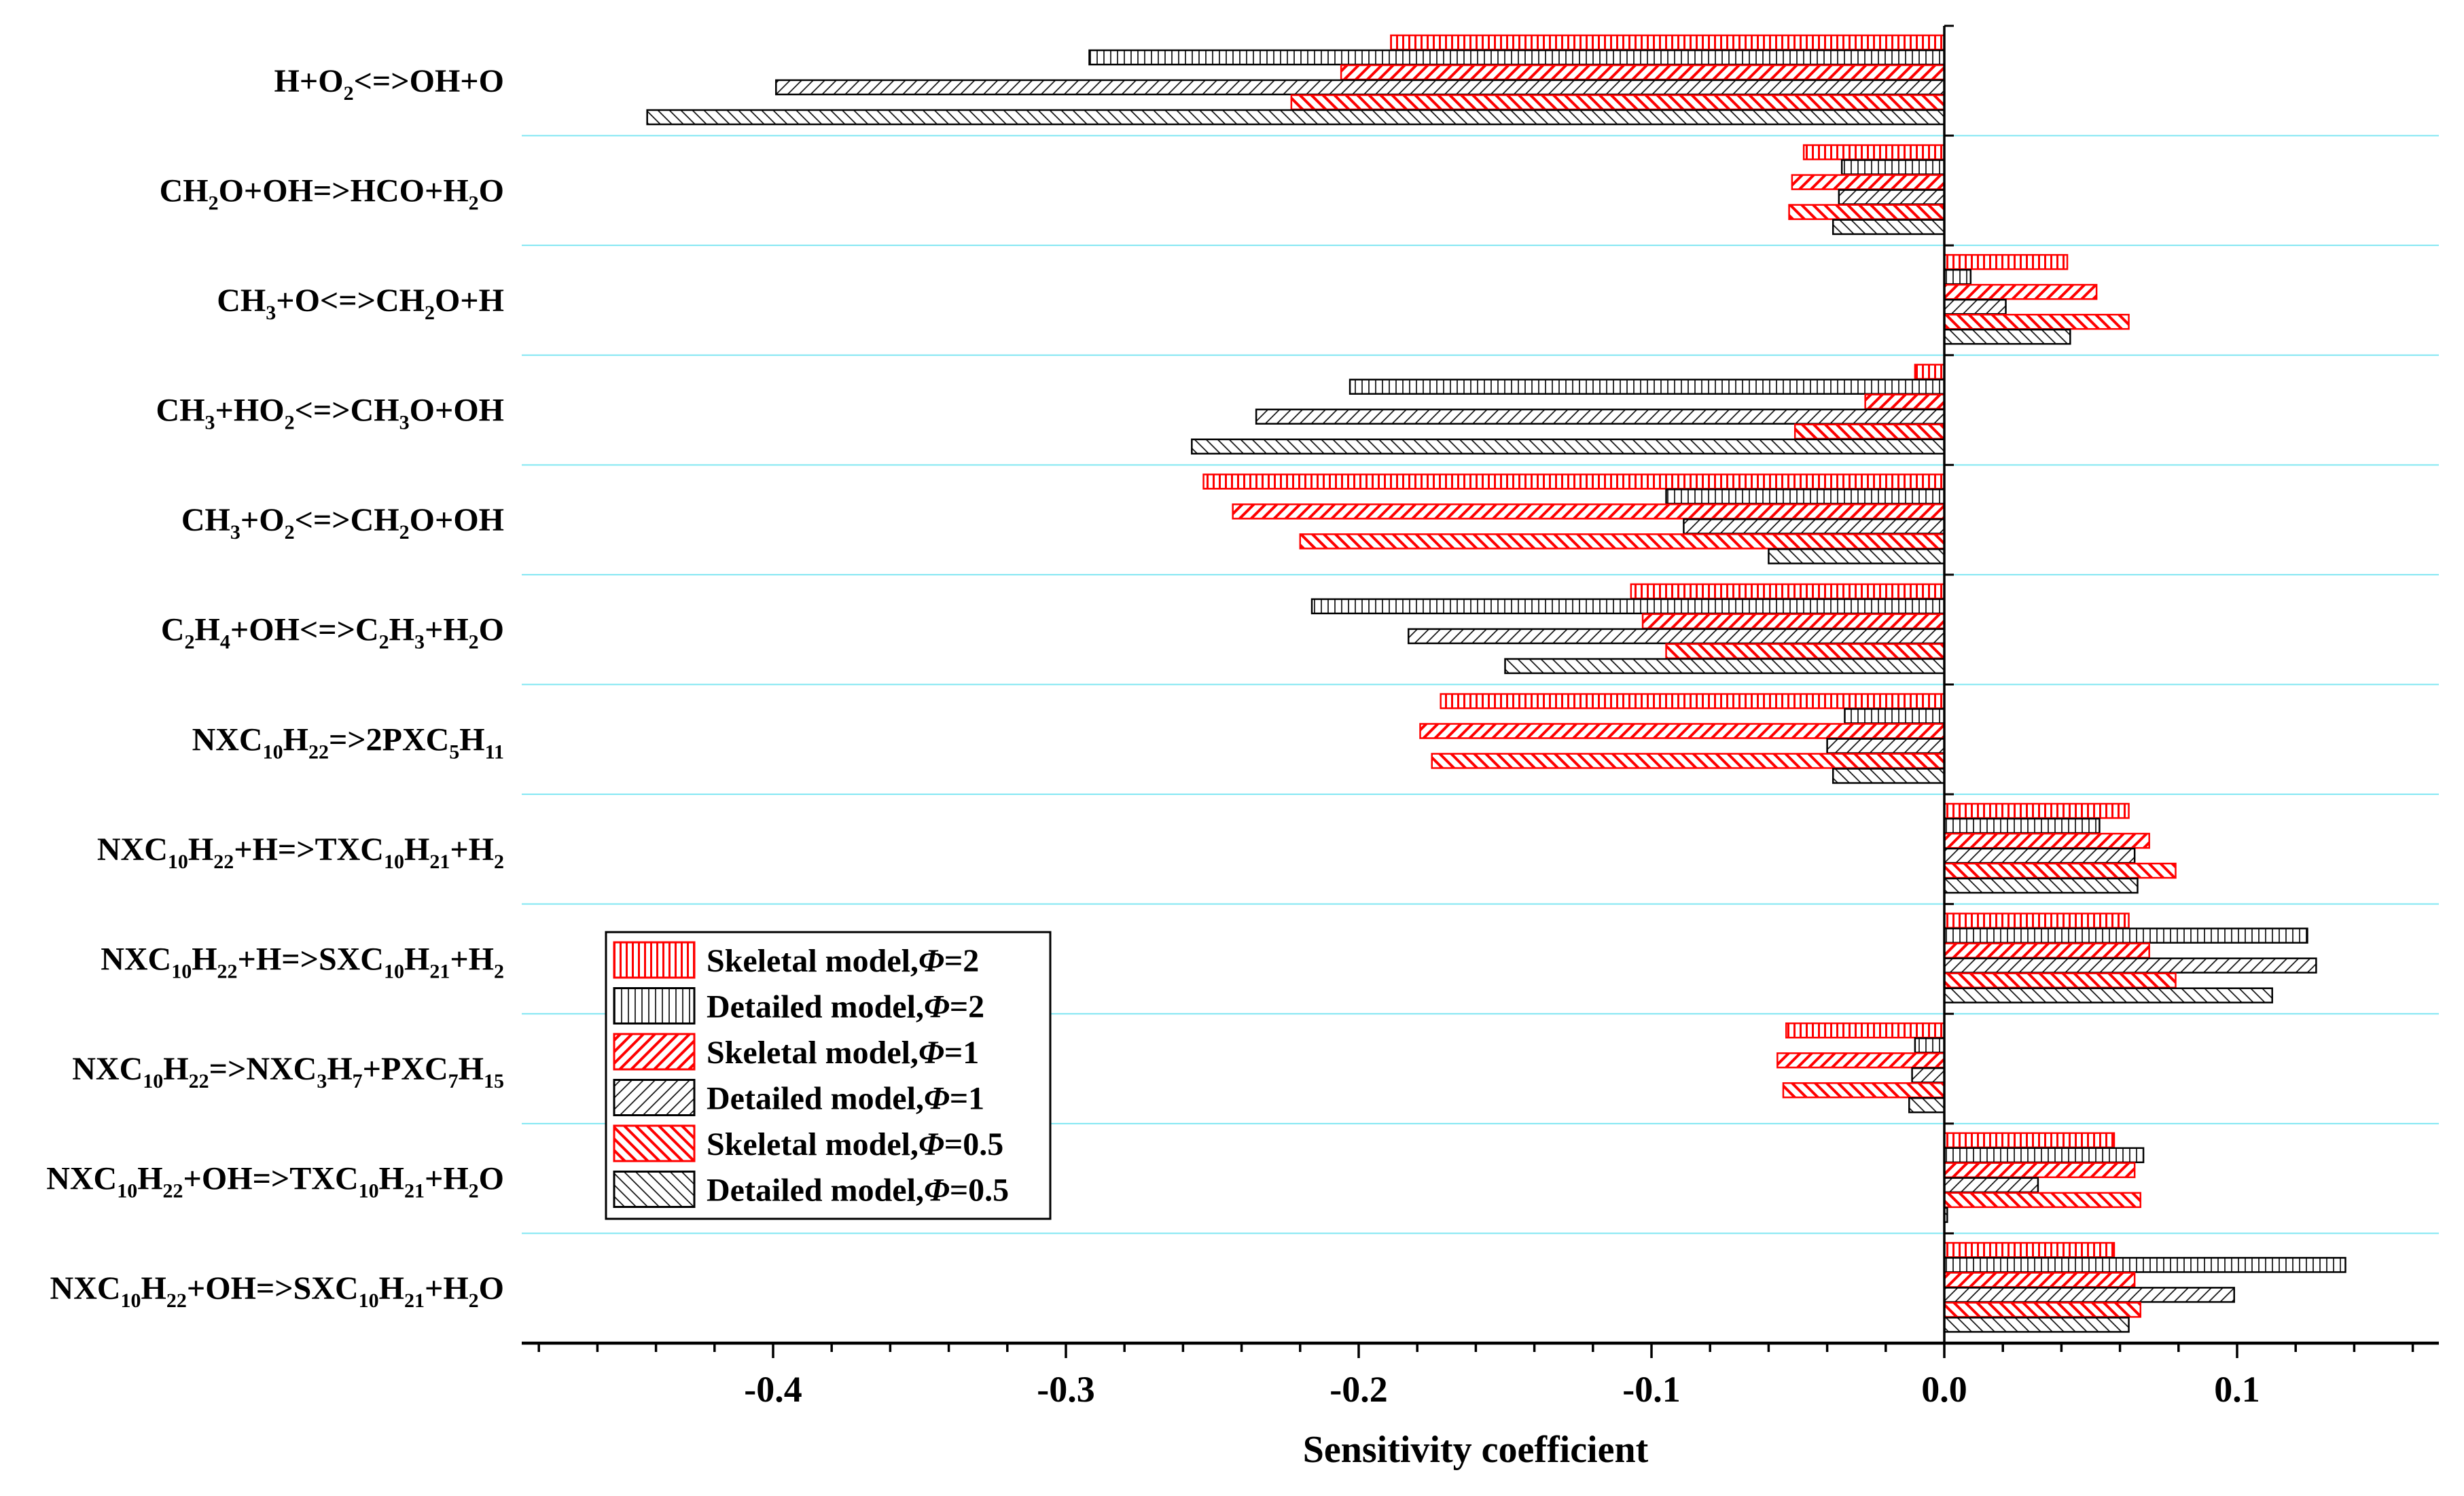 This screenshot has height=1496, width=2464. I want to click on category-label: NXC10H22+H=>TXC10H21+H2, so click(300, 853).